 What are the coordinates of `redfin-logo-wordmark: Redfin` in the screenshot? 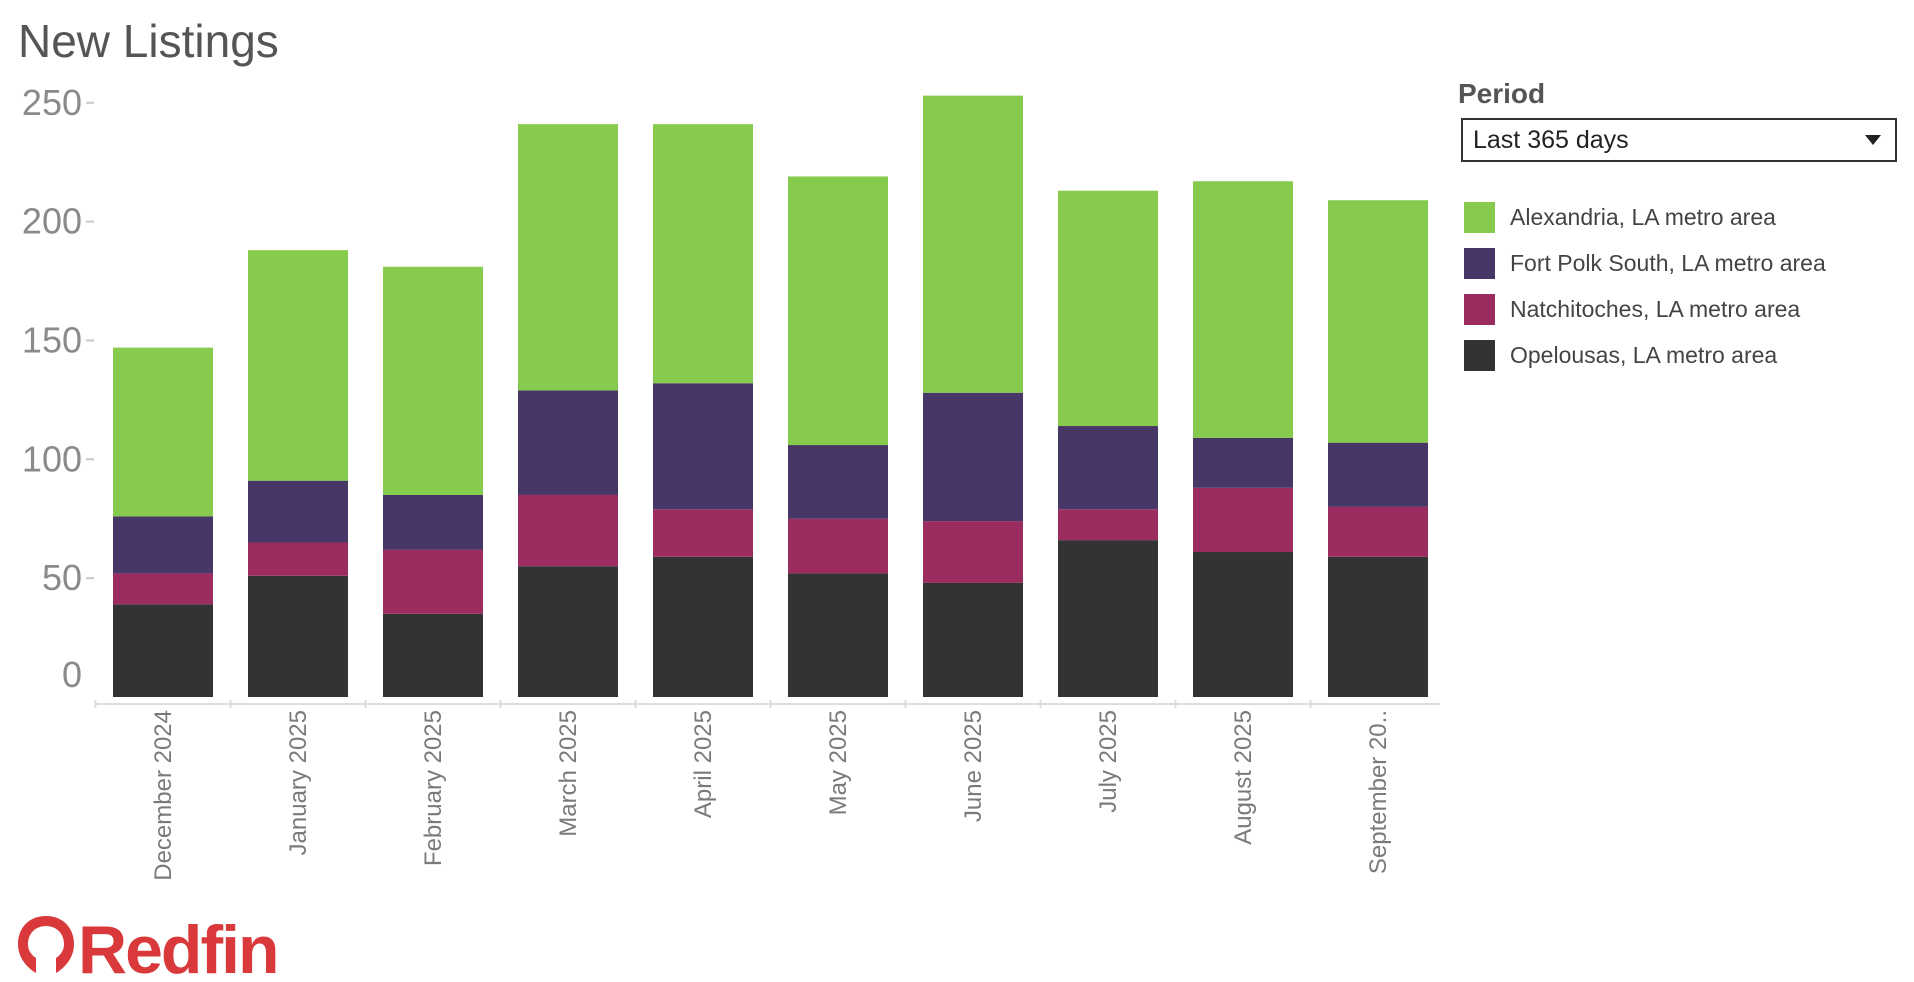 It's located at (178, 947).